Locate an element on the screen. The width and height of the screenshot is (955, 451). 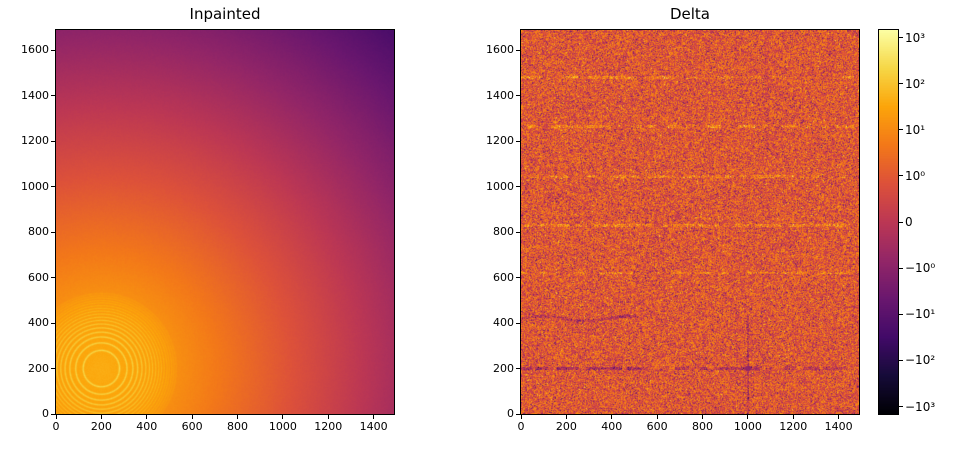
colorbar-tick-label: −10² is located at coordinates (920, 360).